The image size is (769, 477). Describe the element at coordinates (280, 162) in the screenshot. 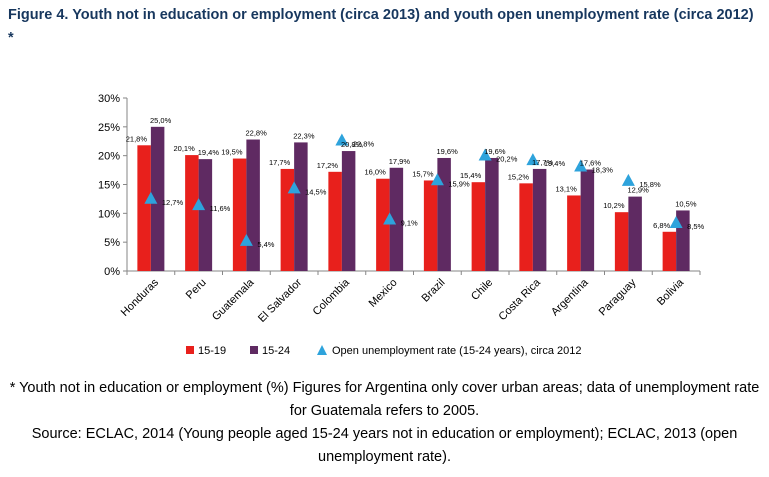

I see `bar-label-15-19: 17,7%` at that location.